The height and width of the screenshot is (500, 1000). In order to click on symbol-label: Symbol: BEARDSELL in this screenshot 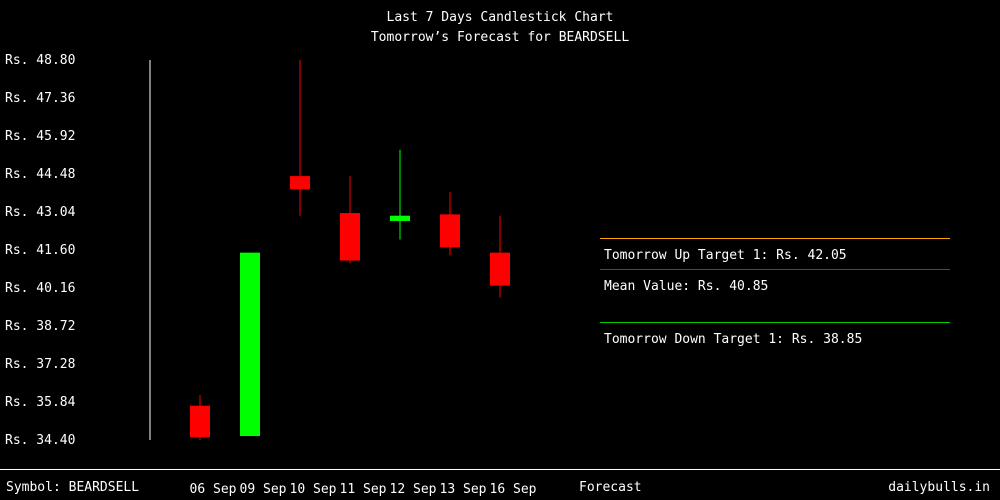, I will do `click(73, 487)`.